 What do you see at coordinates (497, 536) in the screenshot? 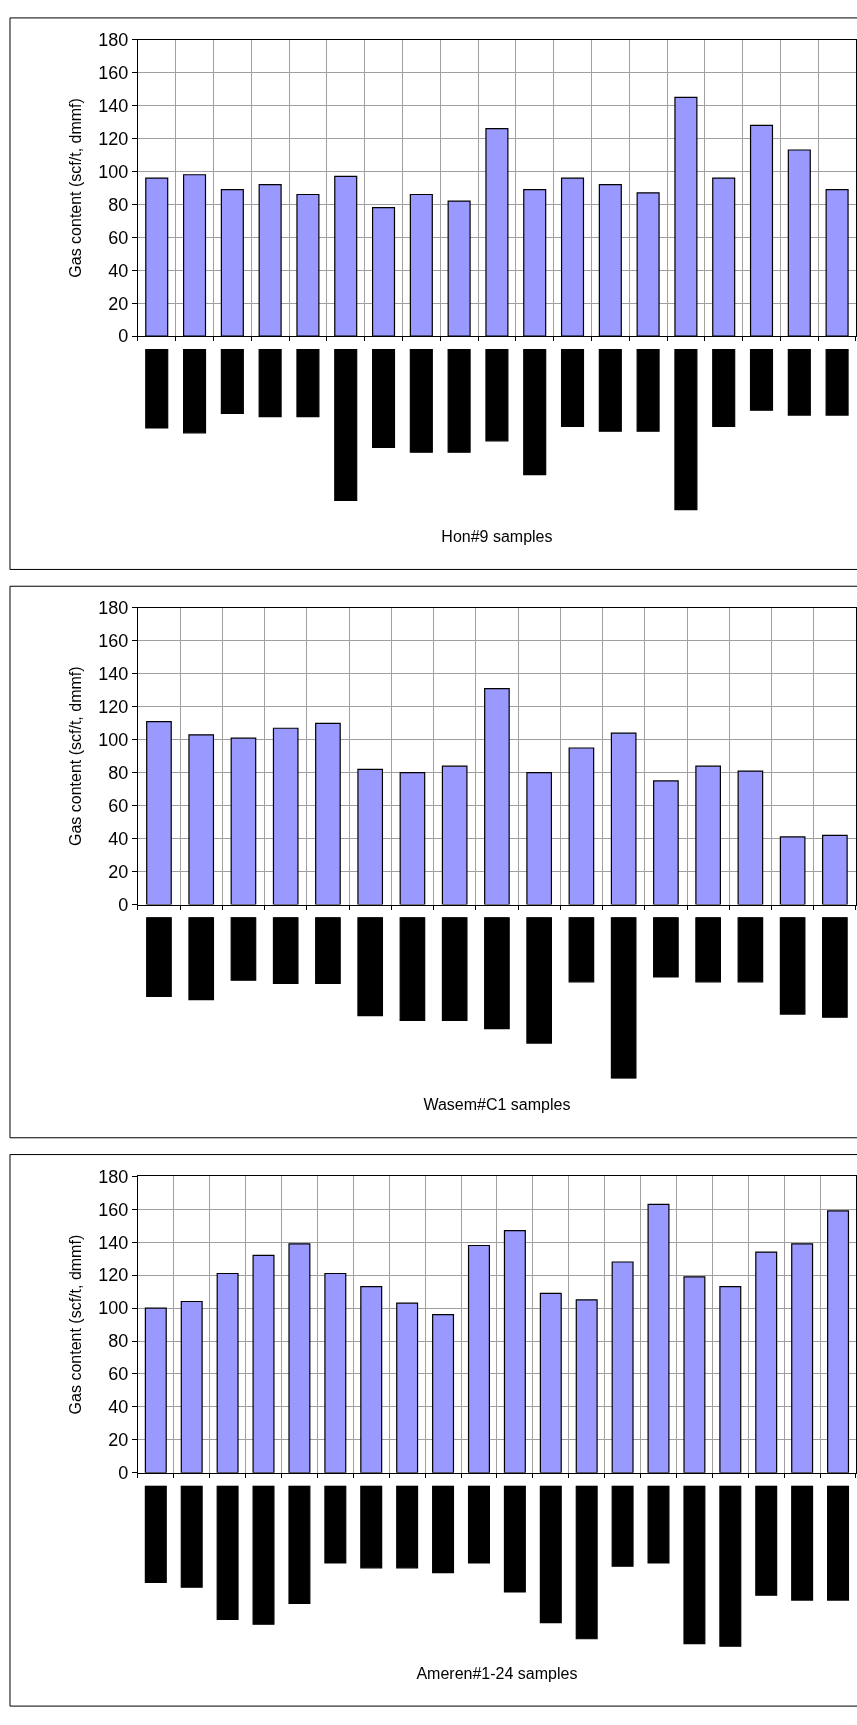
I see `x-axis-title: Hon#9 samples` at bounding box center [497, 536].